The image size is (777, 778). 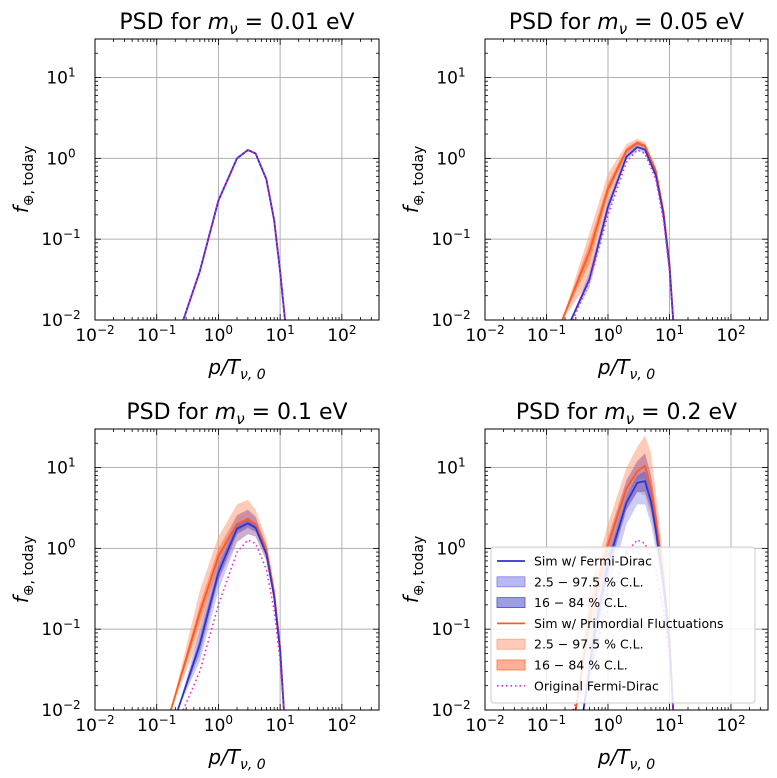 What do you see at coordinates (72, 234) in the screenshot?
I see `y-tick-exp: −1` at bounding box center [72, 234].